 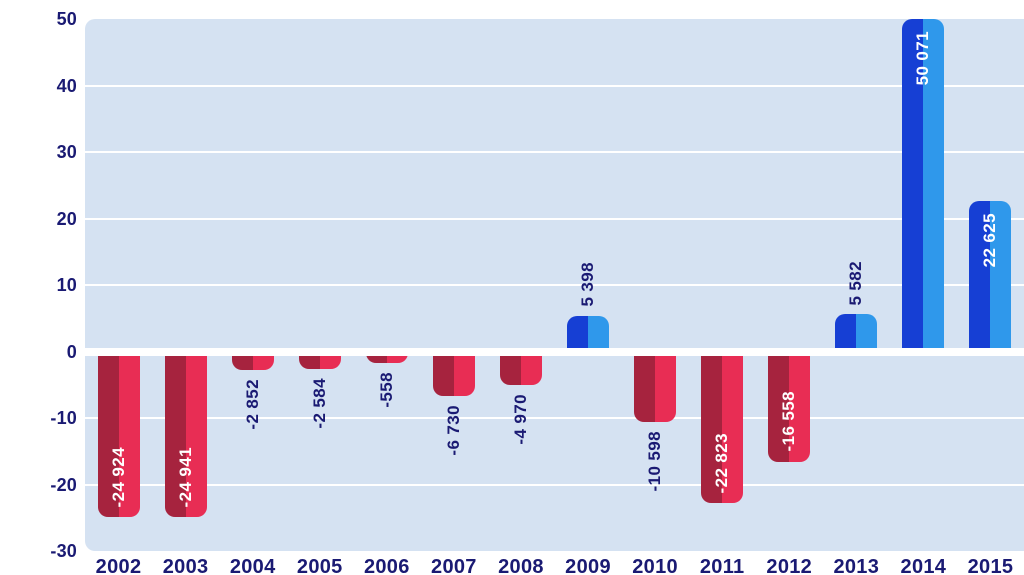 What do you see at coordinates (722, 565) in the screenshot?
I see `x-axis-label-2011: 2011` at bounding box center [722, 565].